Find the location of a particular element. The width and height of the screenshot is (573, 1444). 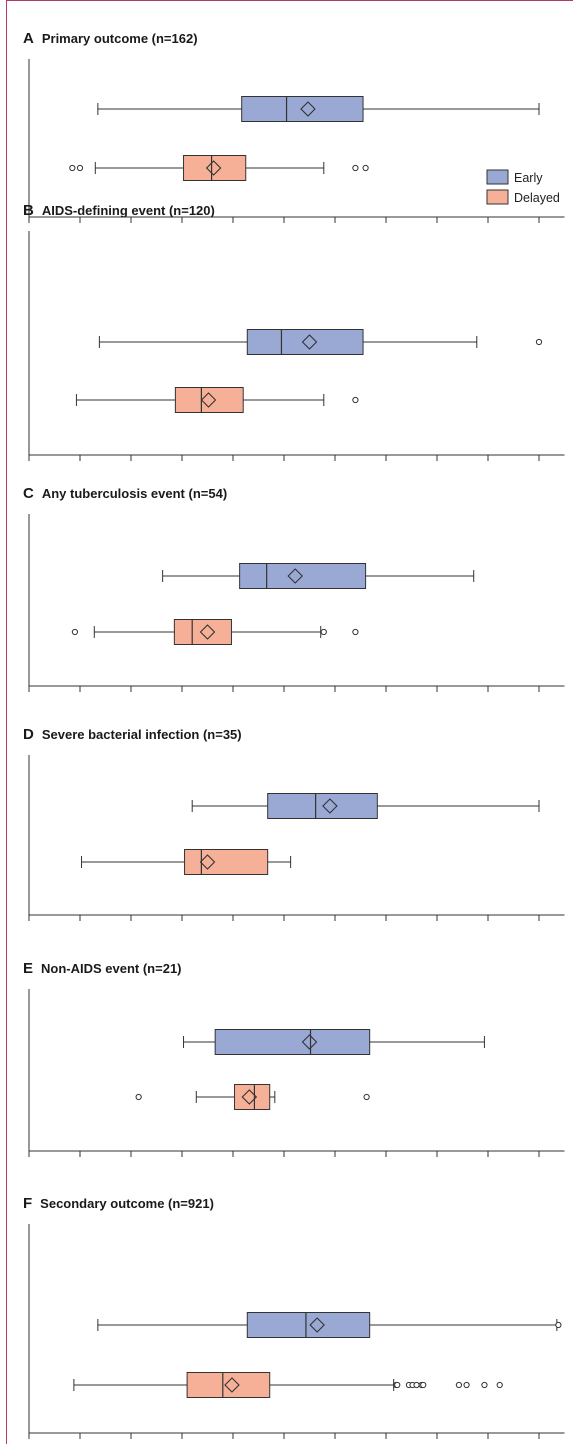

x-tick-label: 800 is located at coordinates (437, 1443).